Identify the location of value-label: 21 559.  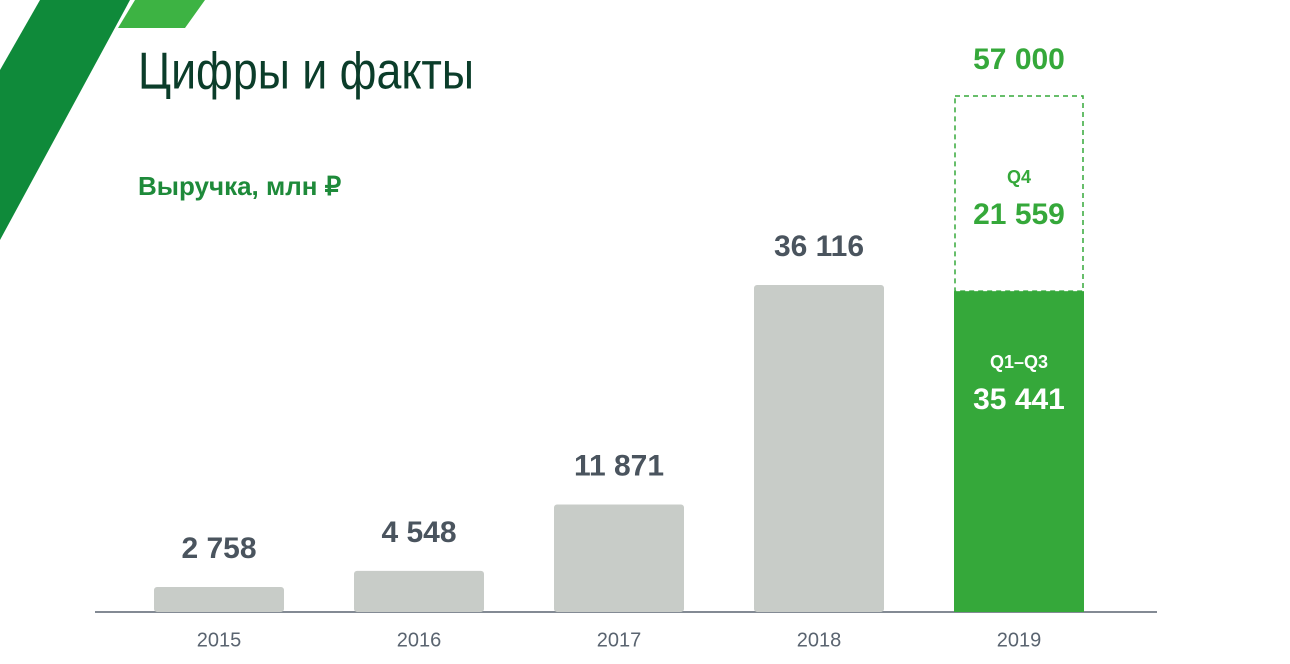
(1019, 214).